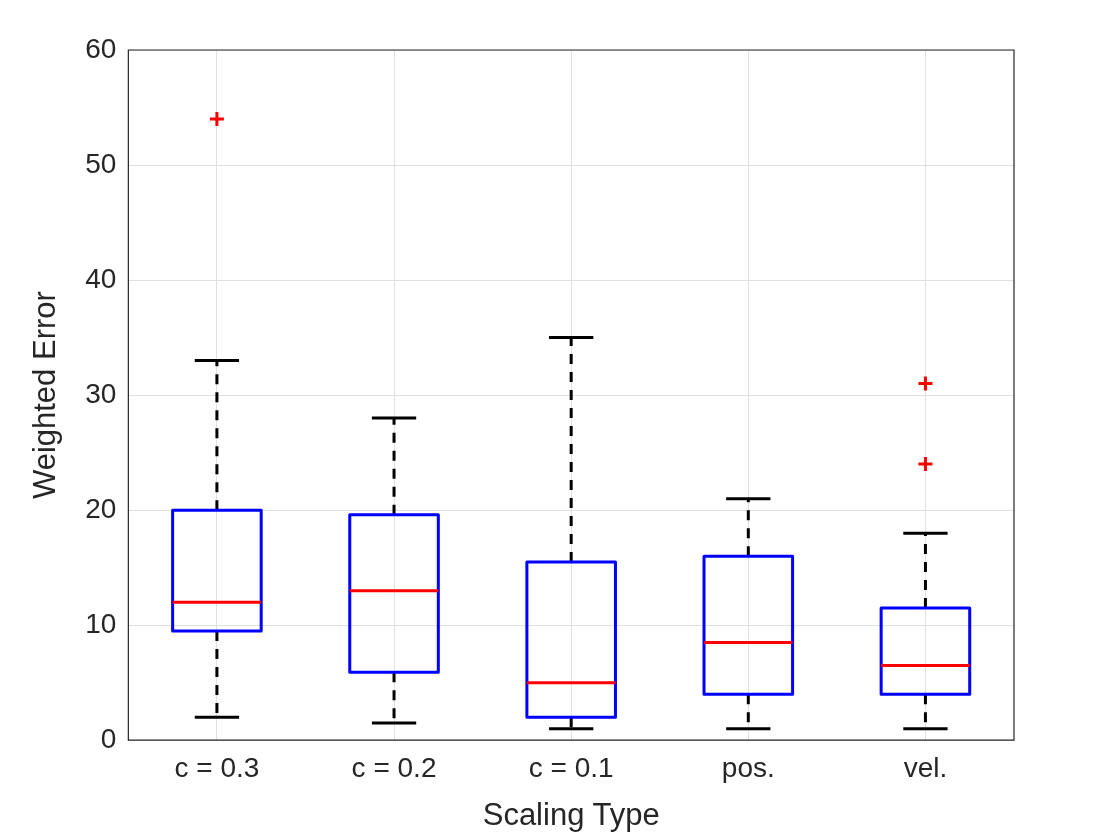  Describe the element at coordinates (101, 393) in the screenshot. I see `y-tick-label: 30` at that location.